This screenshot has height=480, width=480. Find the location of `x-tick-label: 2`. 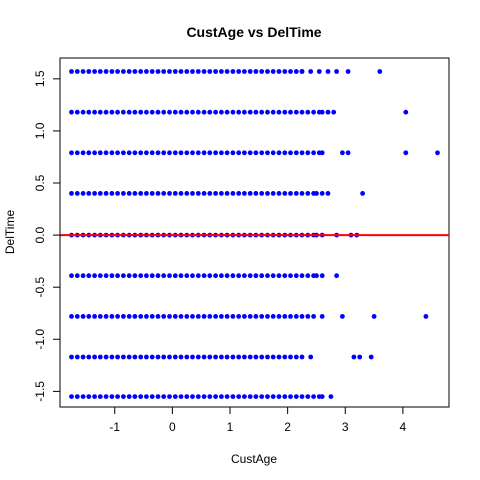

x-tick-label: 2 is located at coordinates (287, 427).